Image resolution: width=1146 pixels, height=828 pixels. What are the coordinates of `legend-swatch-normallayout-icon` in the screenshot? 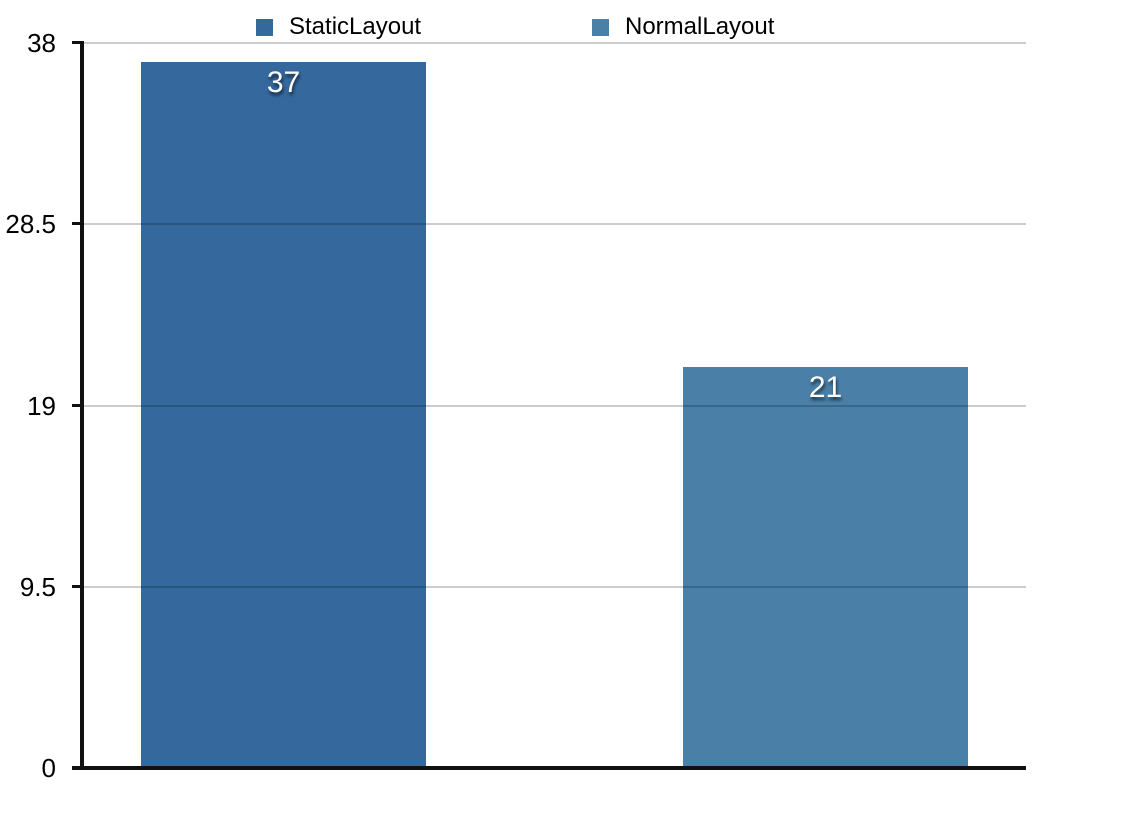 It's located at (600, 27).